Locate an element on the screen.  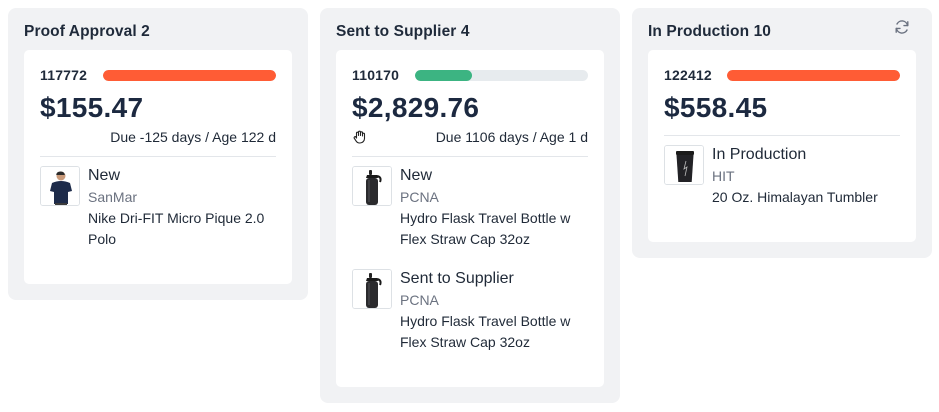
column-title: Sent to Supplier 4 is located at coordinates (403, 31).